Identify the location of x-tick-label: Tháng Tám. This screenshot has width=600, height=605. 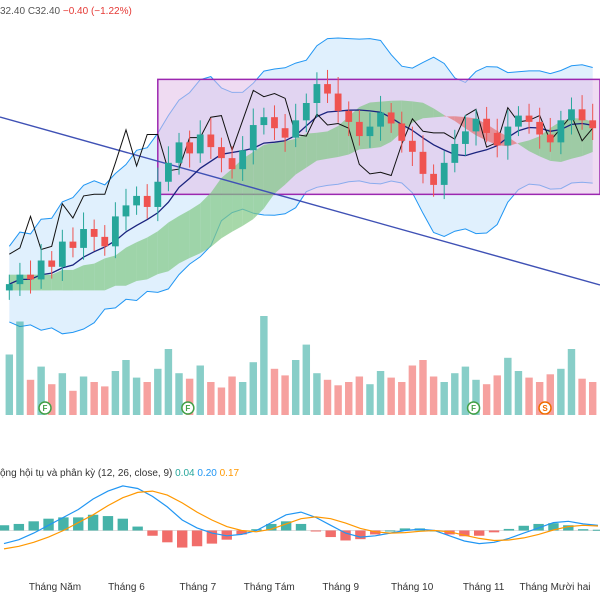
(269, 587).